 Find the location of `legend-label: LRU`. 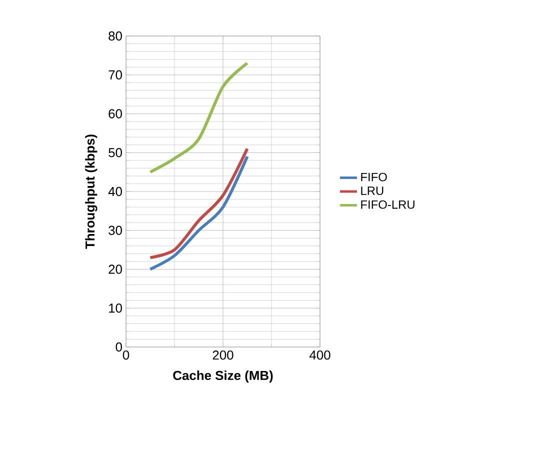

legend-label: LRU is located at coordinates (372, 190).